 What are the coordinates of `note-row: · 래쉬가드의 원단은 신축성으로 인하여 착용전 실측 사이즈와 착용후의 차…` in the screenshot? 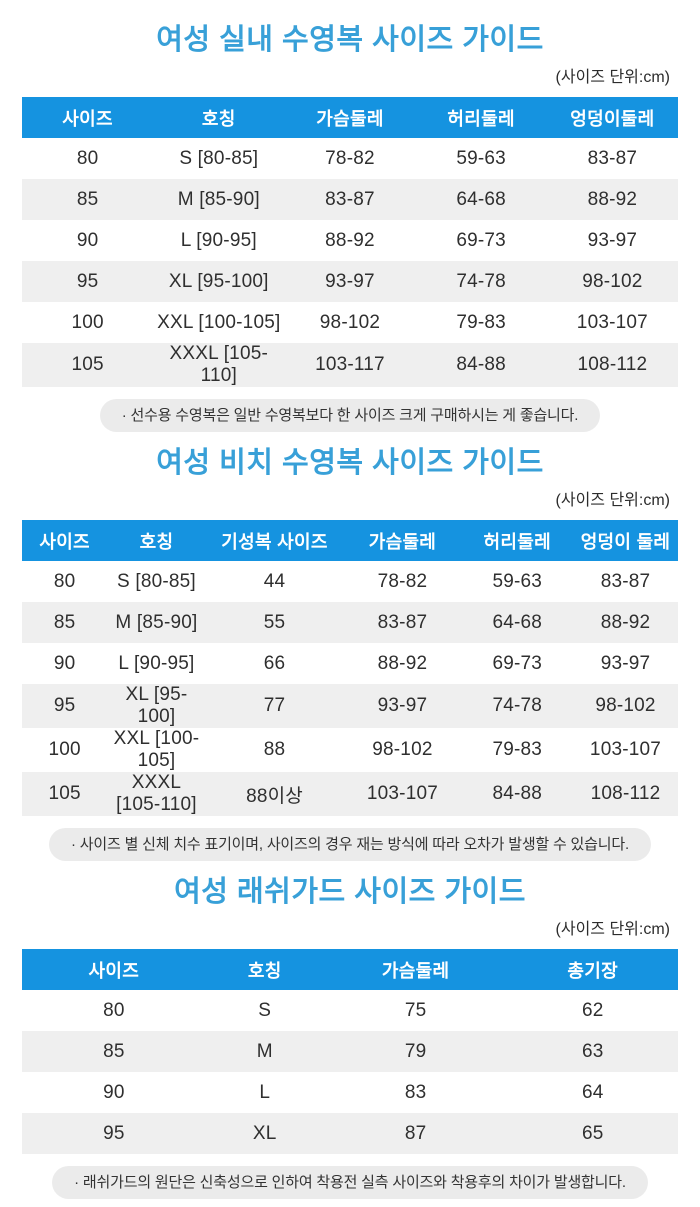 It's located at (350, 1182).